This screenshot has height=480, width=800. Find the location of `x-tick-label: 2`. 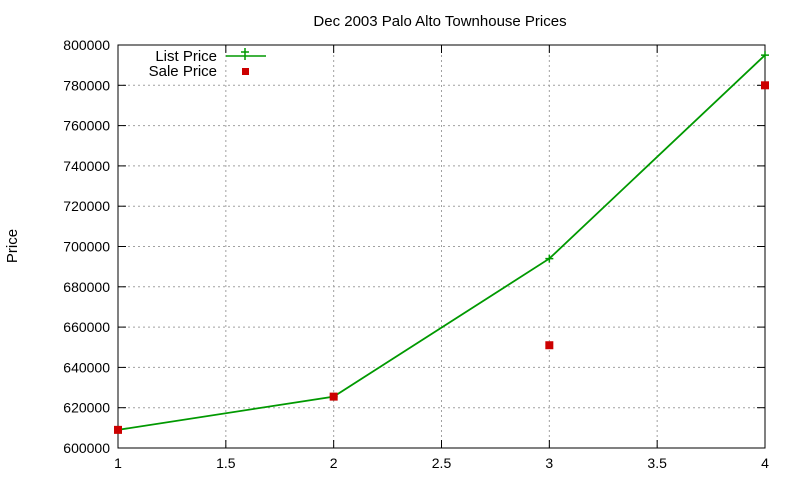

x-tick-label: 2 is located at coordinates (334, 463).